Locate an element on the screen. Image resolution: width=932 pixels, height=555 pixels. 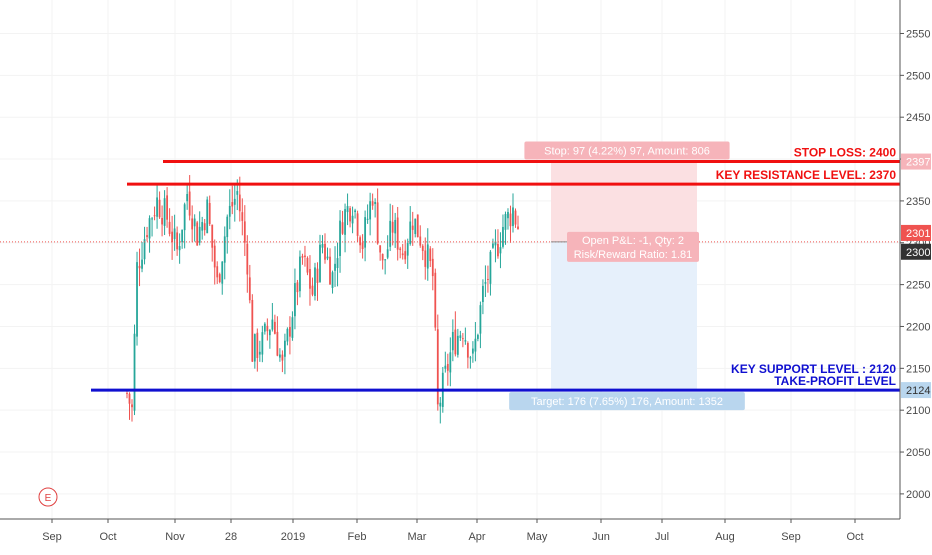
svg-text:Stop: 97 (4.22%) 97, Amount: 8: Stop: 97 (4.22%) 97, Amount: 806 is located at coordinates (627, 152).